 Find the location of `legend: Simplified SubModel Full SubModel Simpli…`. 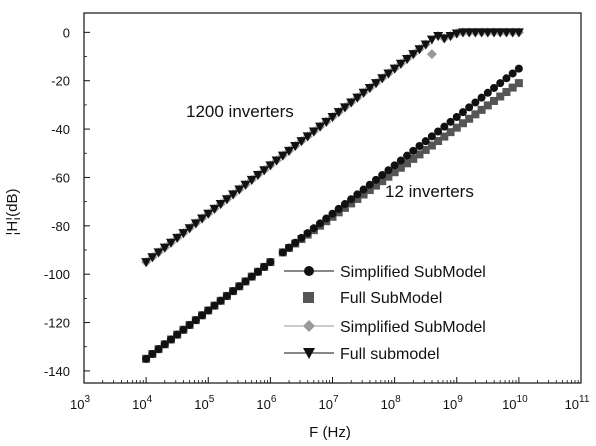

legend: Simplified SubModel Full SubModel Simpli… is located at coordinates (385, 313).